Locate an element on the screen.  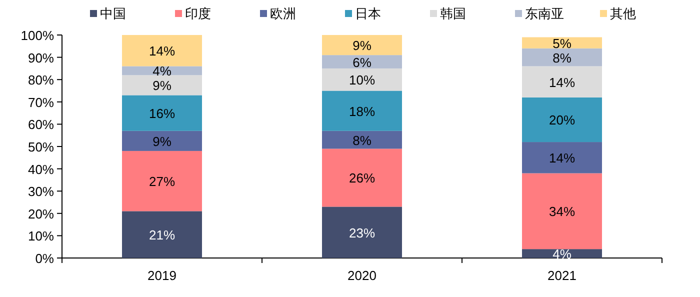
data-label: 18% is located at coordinates (362, 111).